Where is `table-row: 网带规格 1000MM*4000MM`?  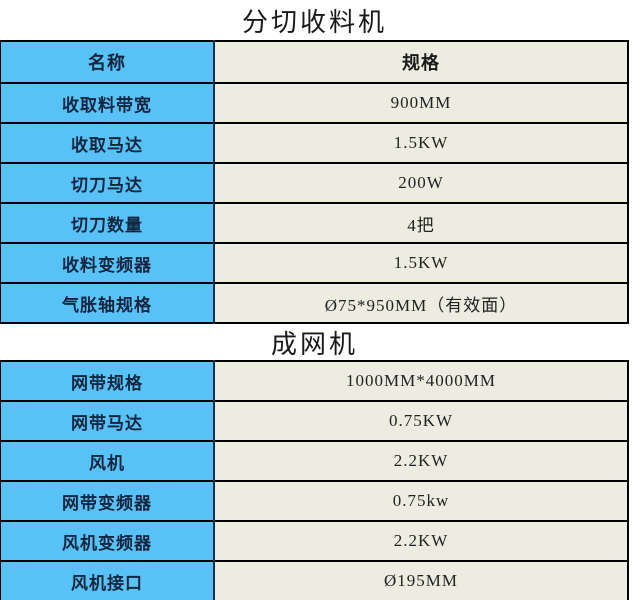 table-row: 网带规格 1000MM*4000MM is located at coordinates (314, 381).